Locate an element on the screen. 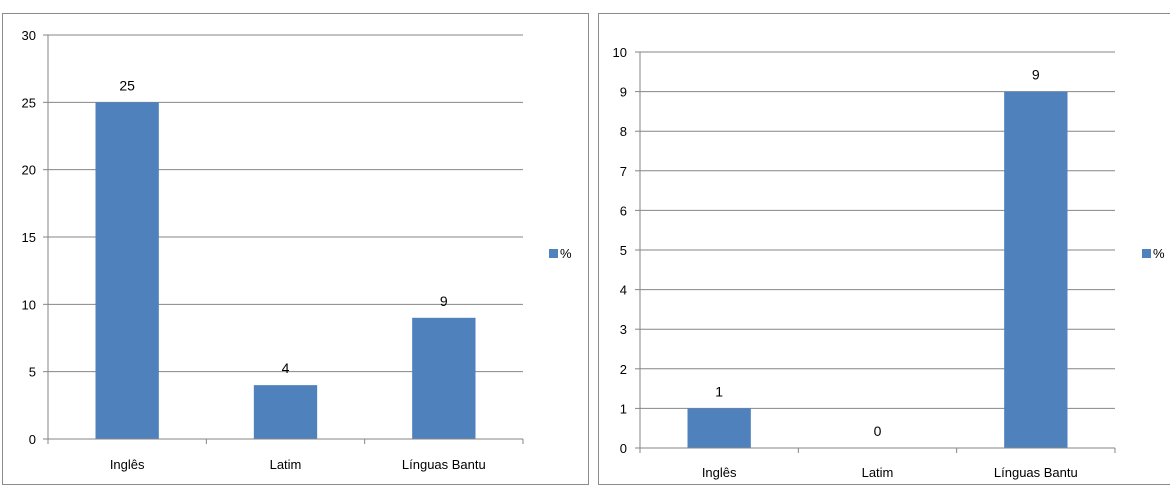 This screenshot has height=487, width=1170. y-tick-label: 6 is located at coordinates (623, 210).